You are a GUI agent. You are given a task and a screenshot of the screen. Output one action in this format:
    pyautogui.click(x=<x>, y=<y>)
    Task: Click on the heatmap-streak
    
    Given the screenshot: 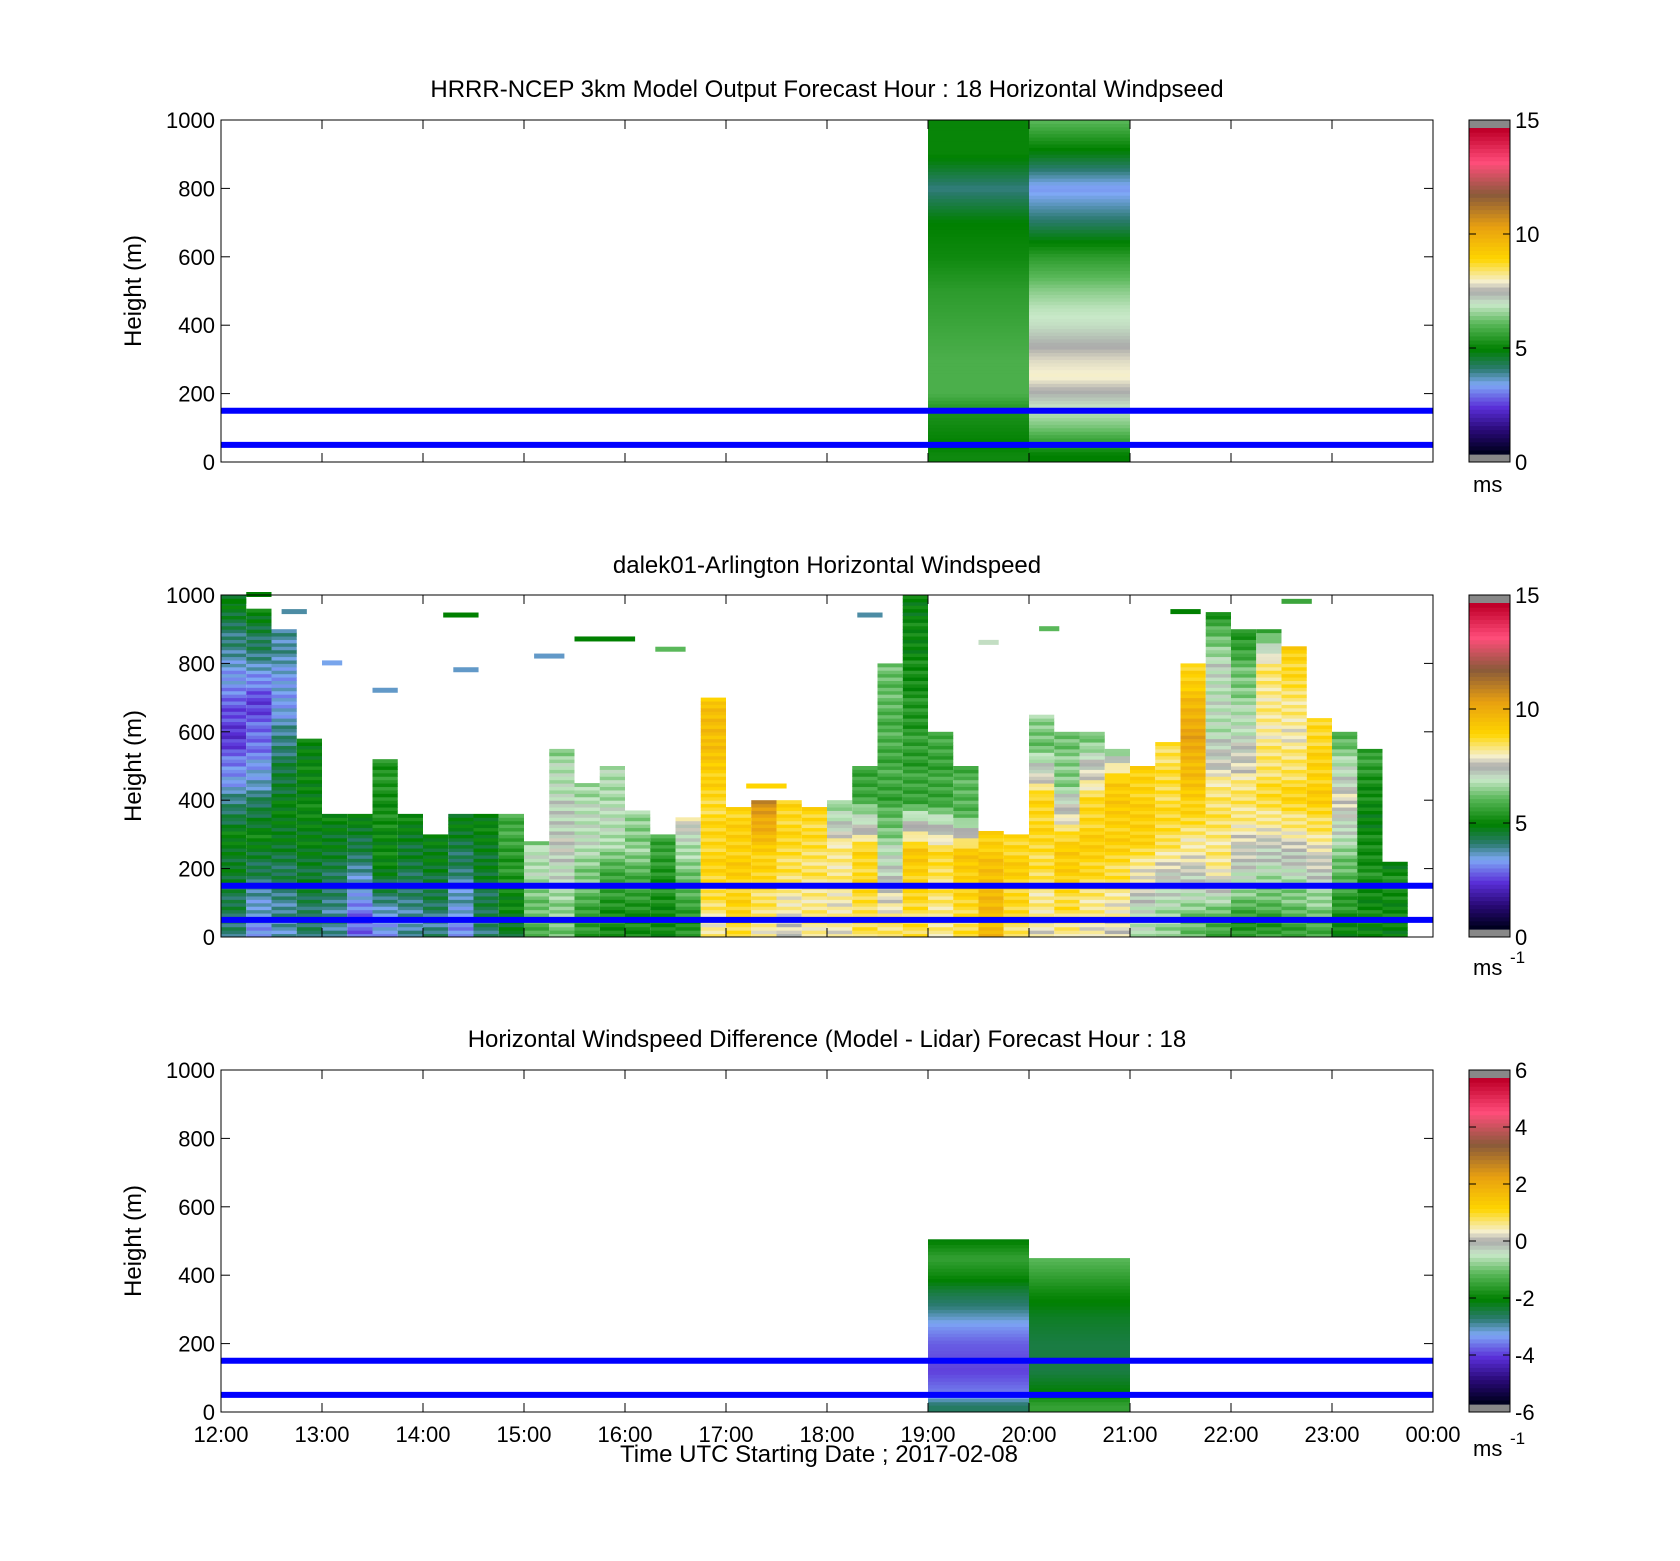 What is the action you would take?
    pyautogui.click(x=385, y=690)
    